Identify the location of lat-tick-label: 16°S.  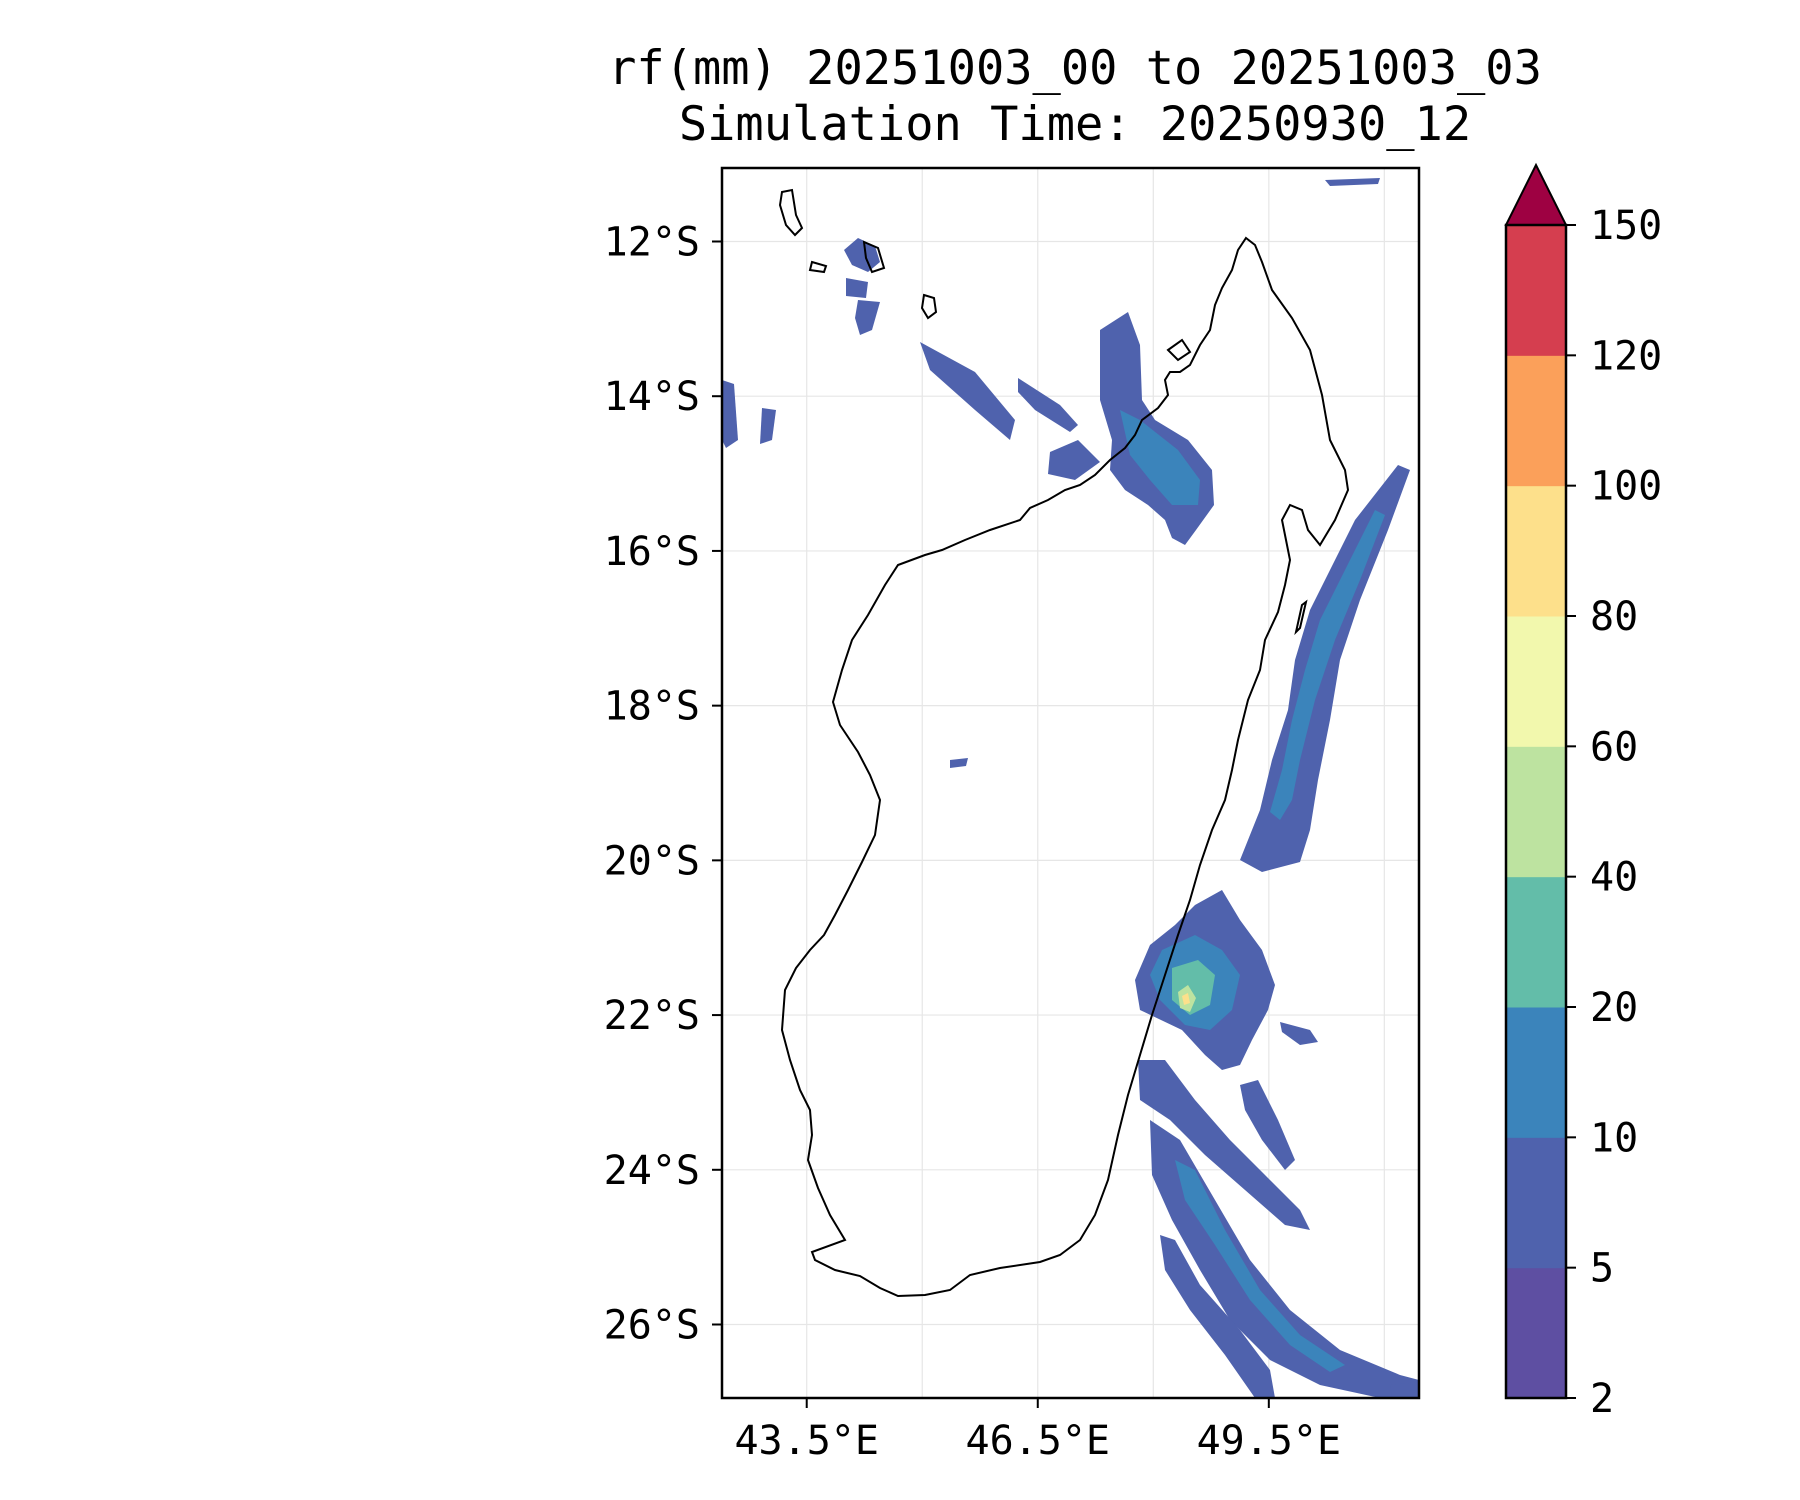
(652, 552).